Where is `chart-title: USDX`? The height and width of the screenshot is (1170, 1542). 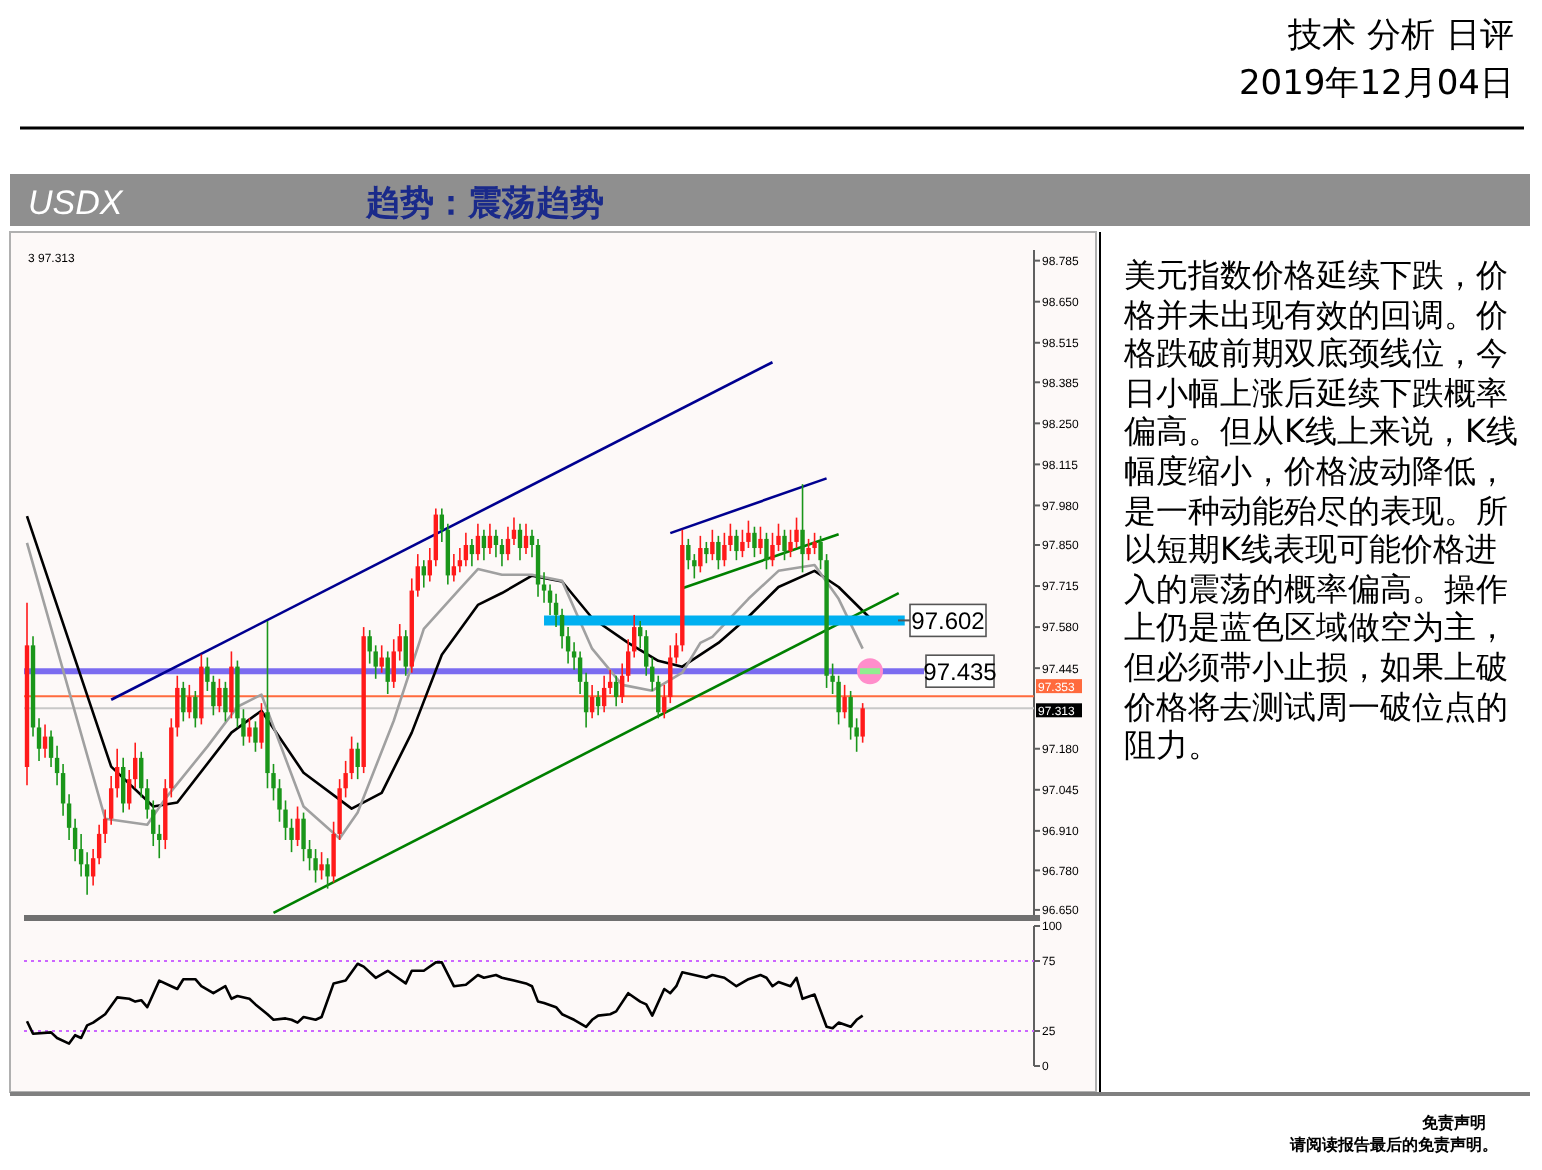 chart-title: USDX is located at coordinates (76, 203).